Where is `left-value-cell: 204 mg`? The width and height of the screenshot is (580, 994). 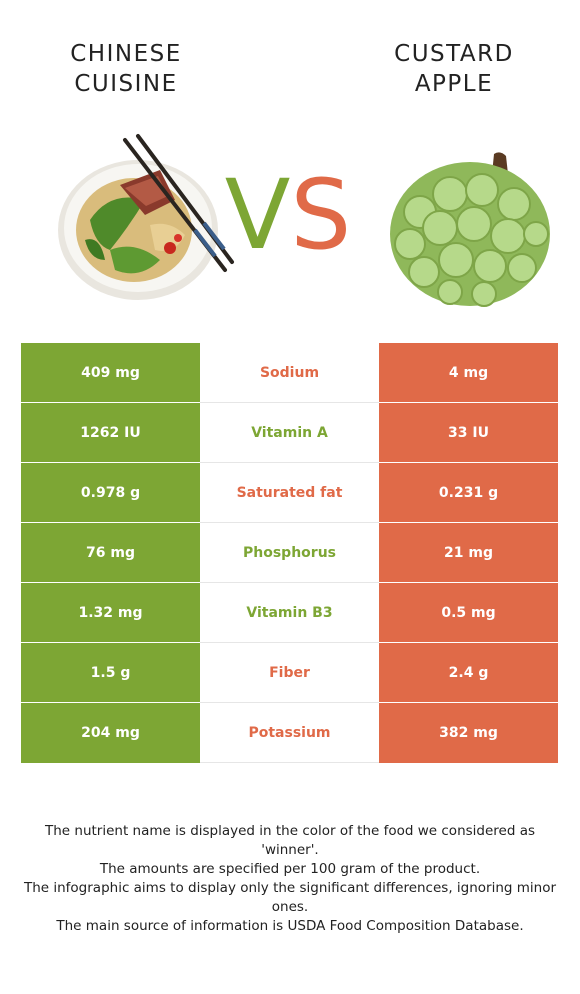
left-value-cell: 204 mg is located at coordinates (110, 732).